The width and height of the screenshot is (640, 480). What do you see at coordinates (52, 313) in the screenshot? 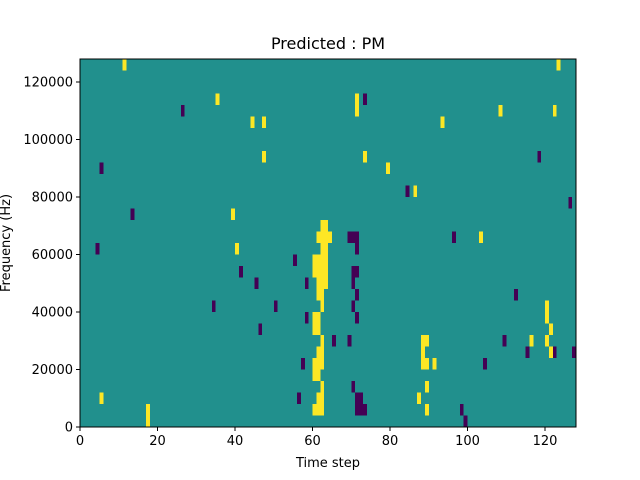
I see `y-tick-label: 40000` at bounding box center [52, 313].